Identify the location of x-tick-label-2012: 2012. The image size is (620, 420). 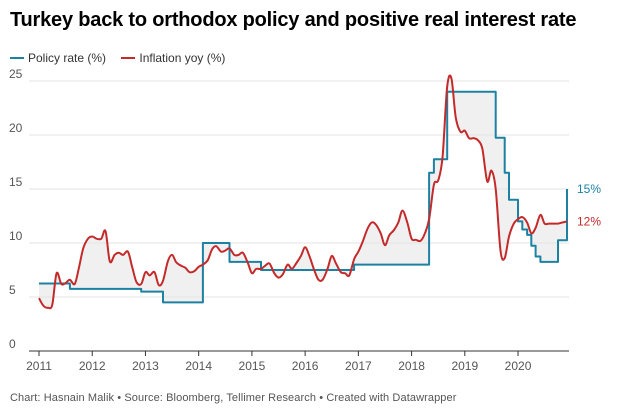
(92, 366).